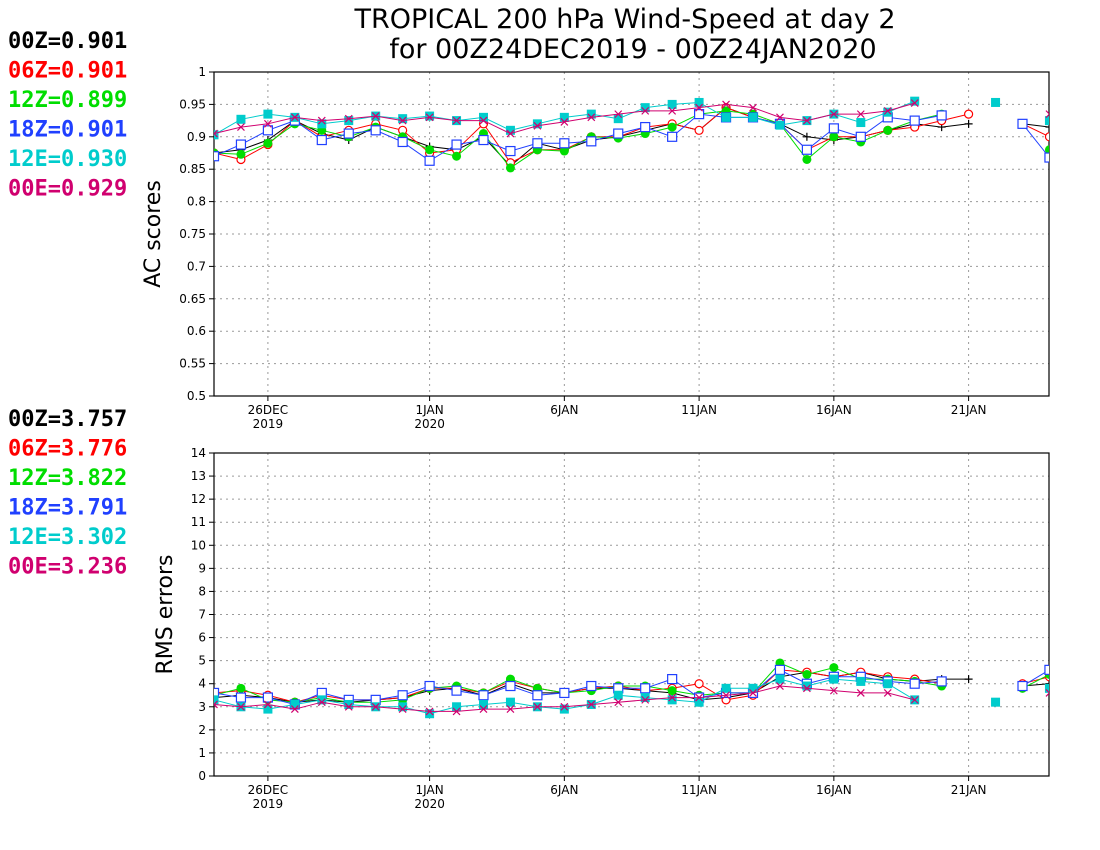 Image resolution: width=1100 pixels, height=850 pixels. What do you see at coordinates (67, 159) in the screenshot?
I see `legend-entry-12e: 12E=0.930` at bounding box center [67, 159].